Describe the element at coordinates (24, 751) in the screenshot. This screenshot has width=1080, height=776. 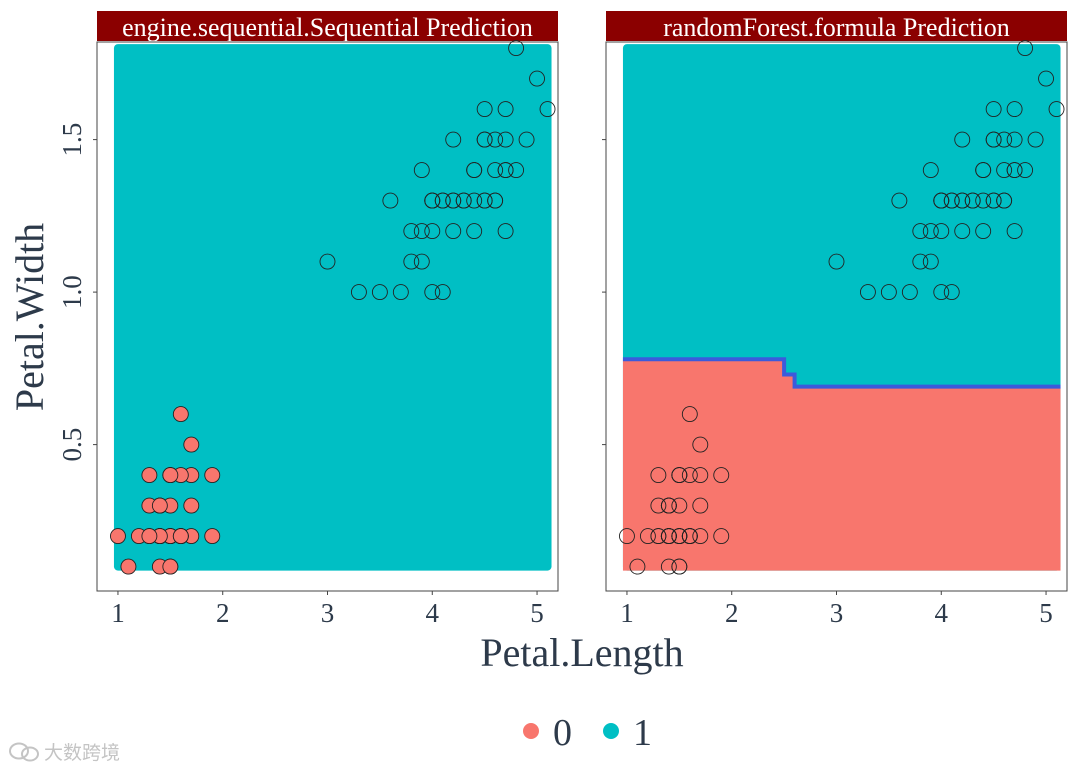
I see `wechat-bubble-icon` at that location.